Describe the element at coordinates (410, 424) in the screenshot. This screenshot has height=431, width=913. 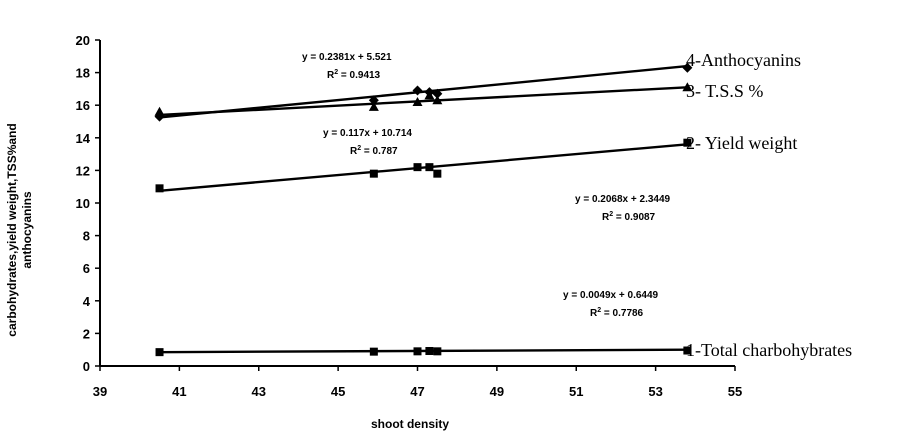
I see `x-axis-title: shoot density` at that location.